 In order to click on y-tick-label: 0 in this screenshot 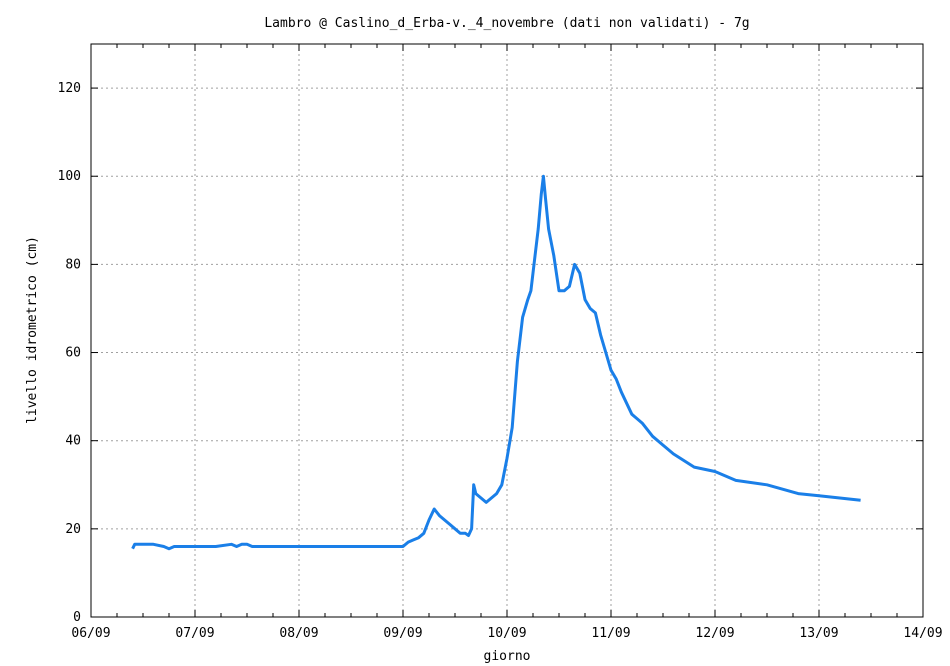, I will do `click(77, 617)`.